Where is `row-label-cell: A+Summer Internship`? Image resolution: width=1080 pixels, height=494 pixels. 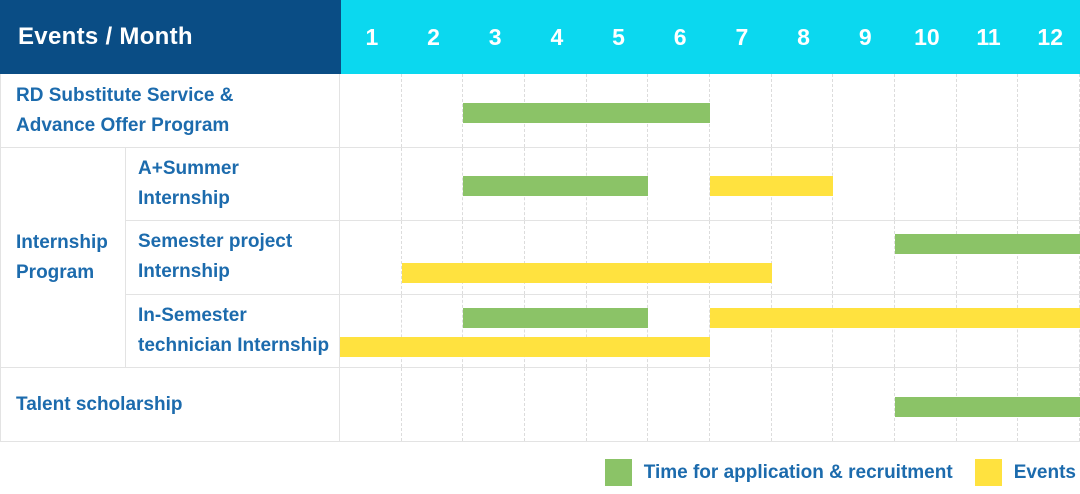 row-label-cell: A+Summer Internship is located at coordinates (233, 184).